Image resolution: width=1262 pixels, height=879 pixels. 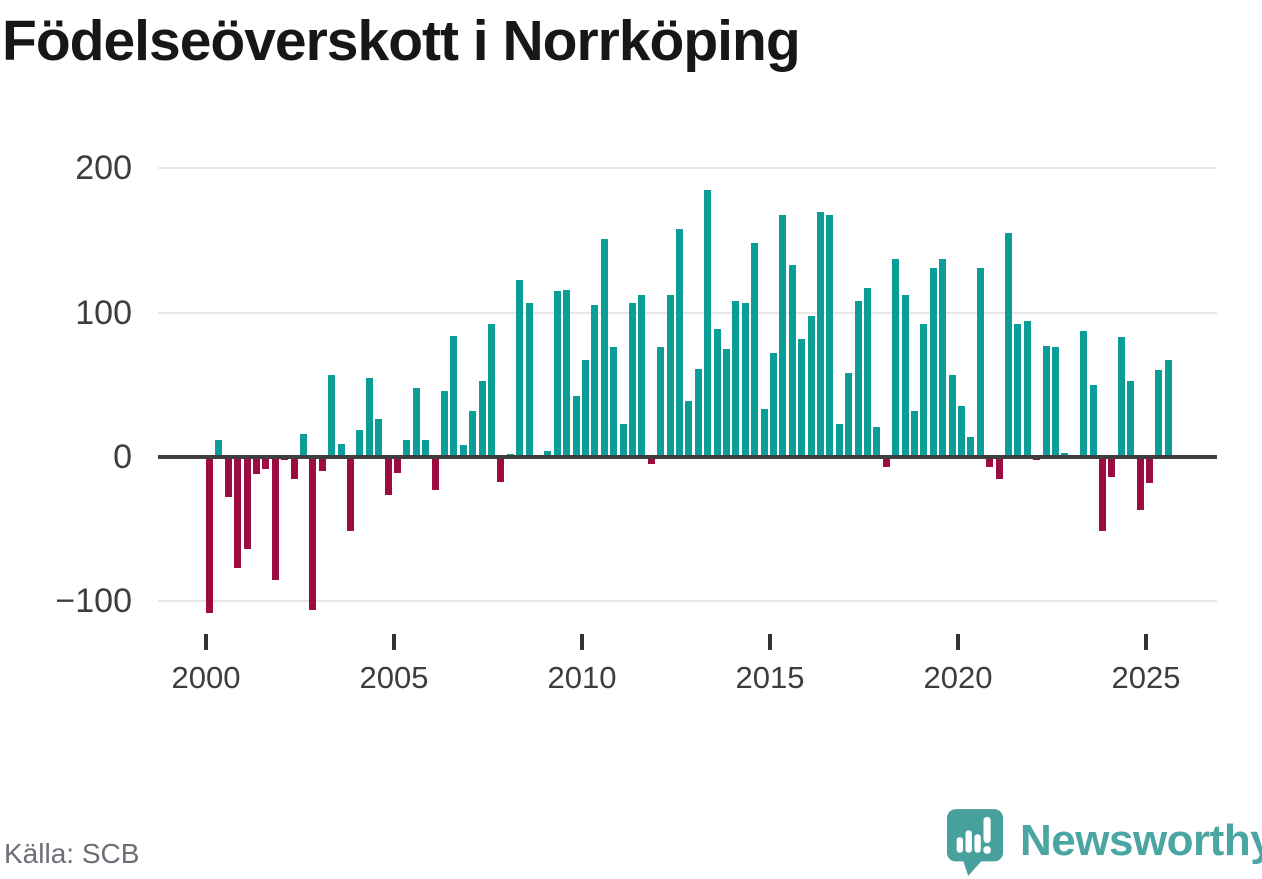 I want to click on x-axis-label: 2025, so click(x=1146, y=677).